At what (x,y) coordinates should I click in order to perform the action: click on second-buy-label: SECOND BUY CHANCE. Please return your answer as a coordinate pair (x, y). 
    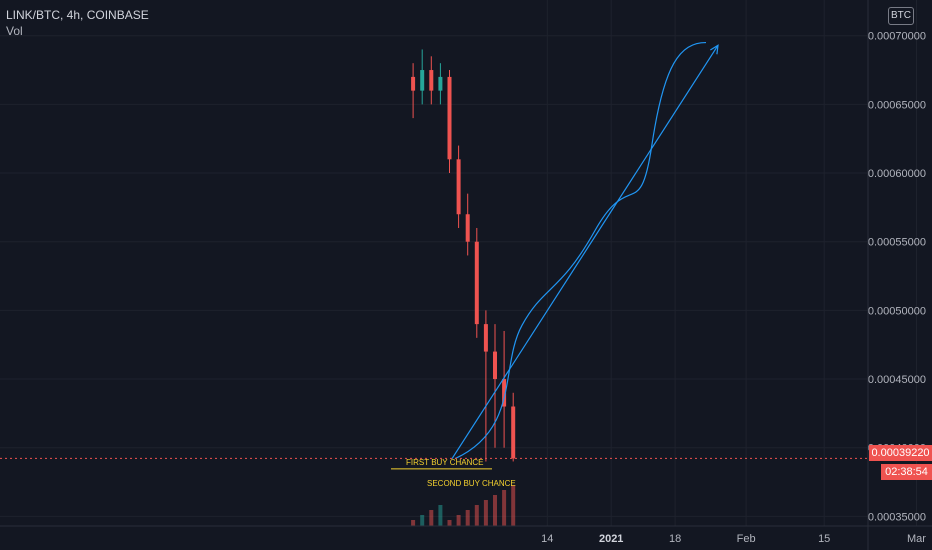
    Looking at the image, I should click on (471, 483).